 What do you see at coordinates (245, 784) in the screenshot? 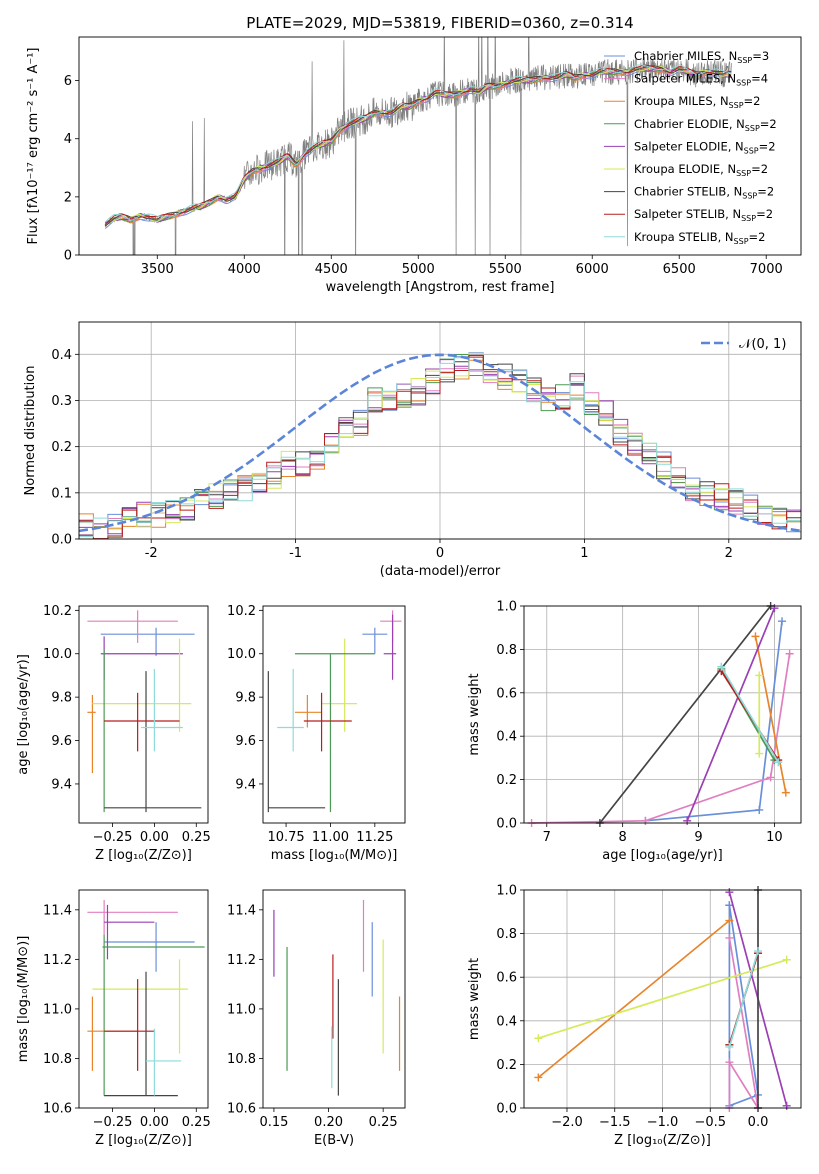
I see `y-tick-label: 9.4` at bounding box center [245, 784].